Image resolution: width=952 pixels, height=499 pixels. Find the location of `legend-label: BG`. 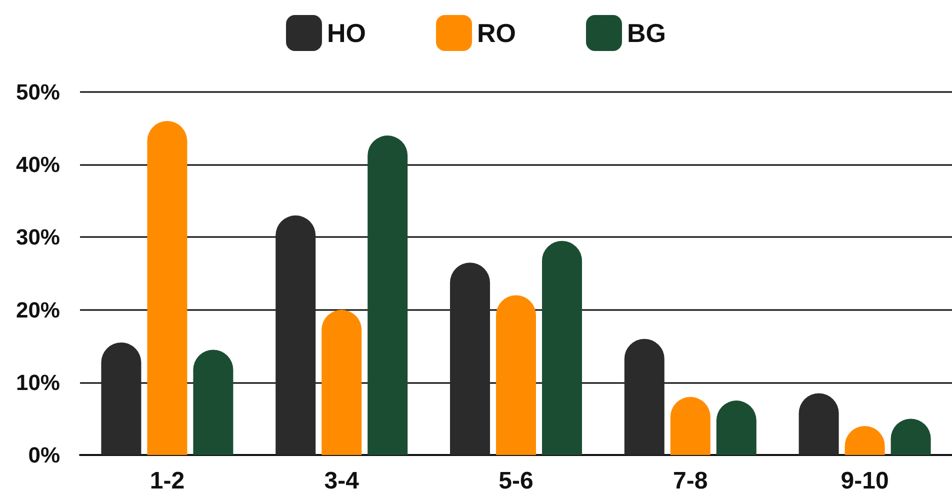

legend-label: BG is located at coordinates (646, 33).